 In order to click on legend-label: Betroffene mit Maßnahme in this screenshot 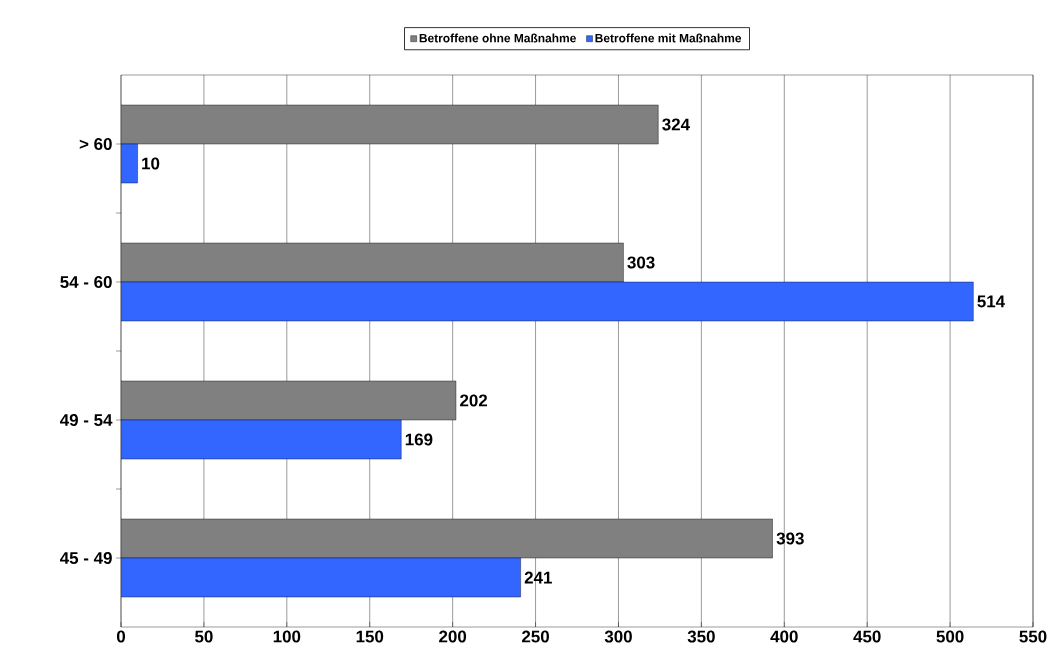, I will do `click(668, 38)`.